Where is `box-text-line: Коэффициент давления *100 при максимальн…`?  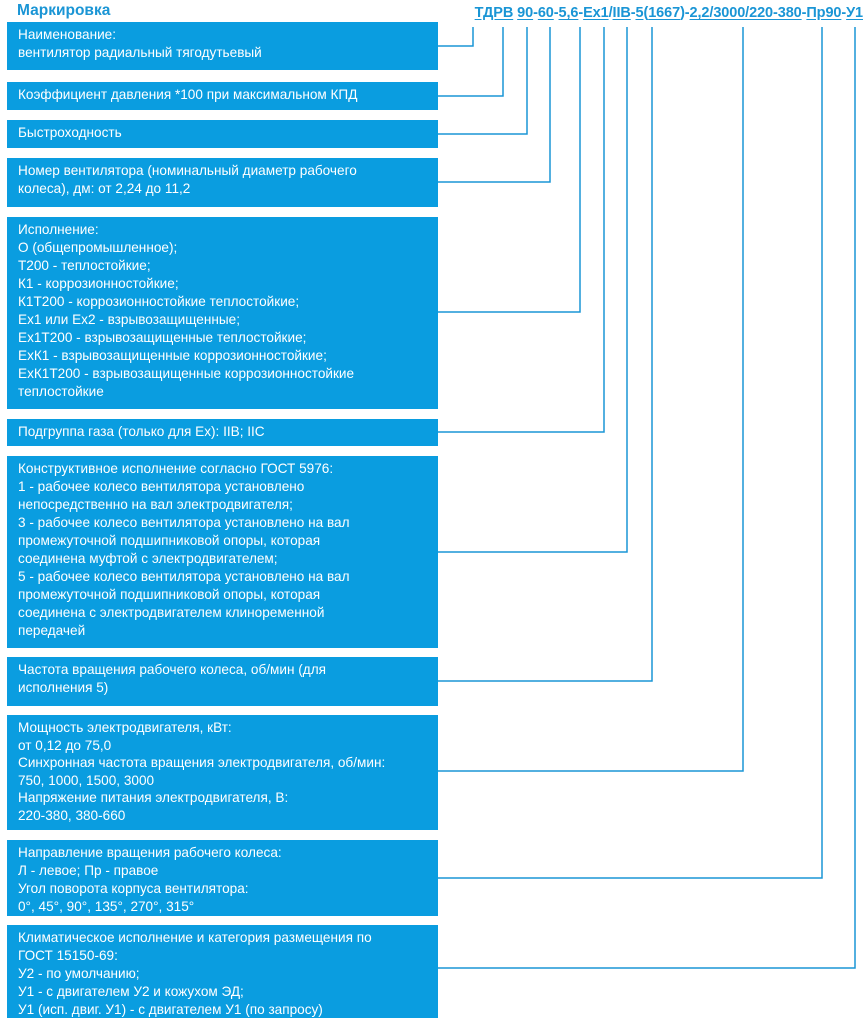 box-text-line: Коэффициент давления *100 при максимальн… is located at coordinates (188, 94).